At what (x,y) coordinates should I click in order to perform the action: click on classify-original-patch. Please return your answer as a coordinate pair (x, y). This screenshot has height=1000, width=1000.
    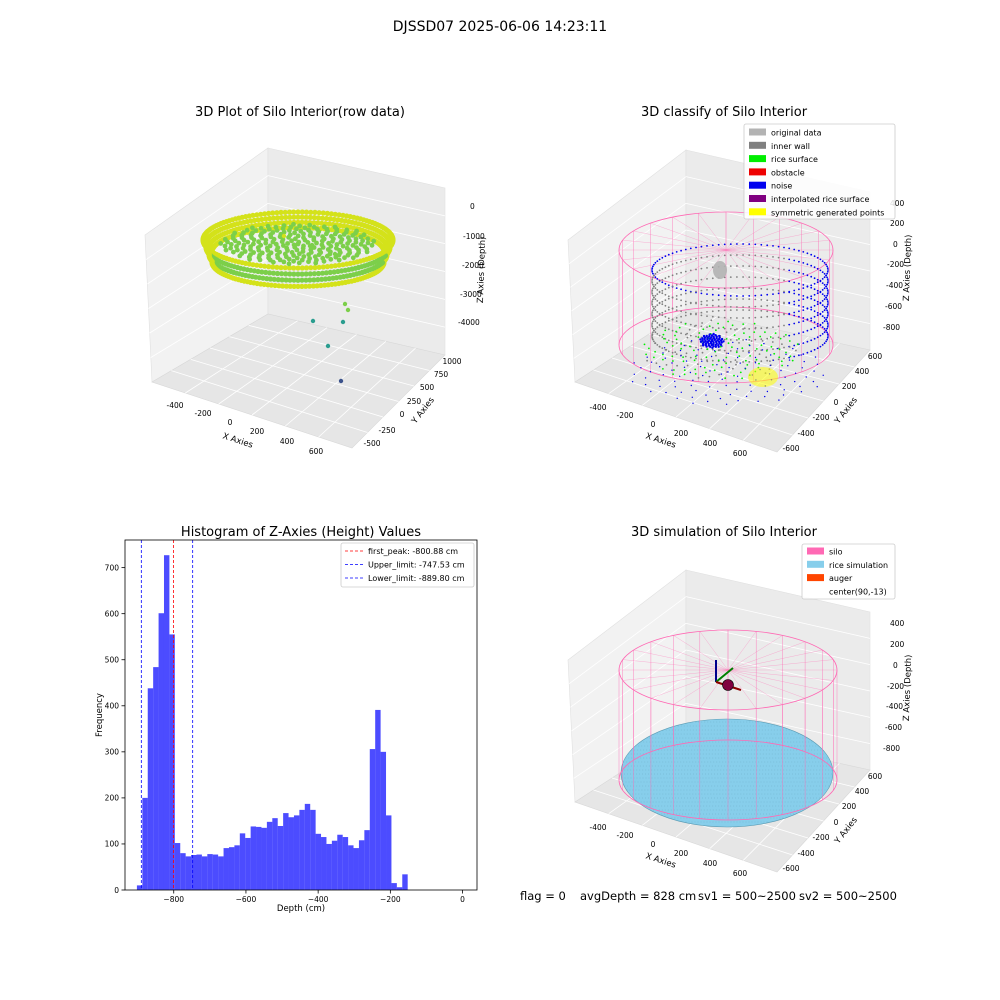
    Looking at the image, I should click on (720, 270).